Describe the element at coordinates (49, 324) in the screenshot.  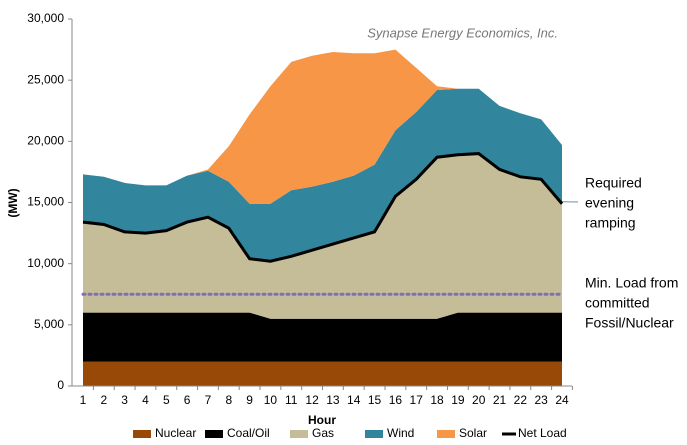
I see `y-tick-label: 5,000` at that location.